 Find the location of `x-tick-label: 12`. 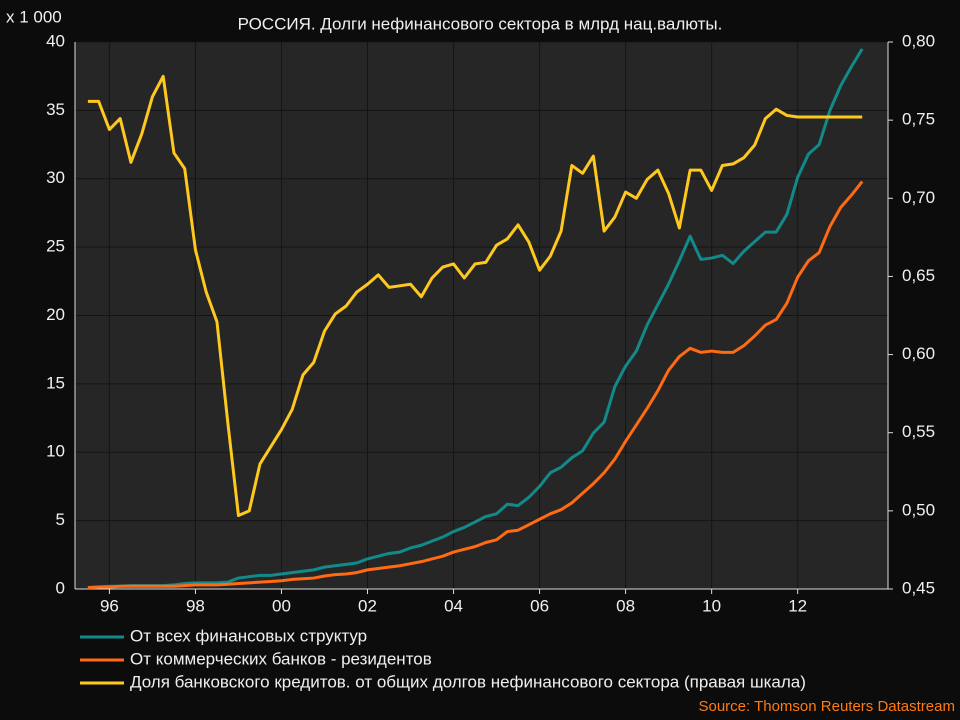

x-tick-label: 12 is located at coordinates (797, 605).